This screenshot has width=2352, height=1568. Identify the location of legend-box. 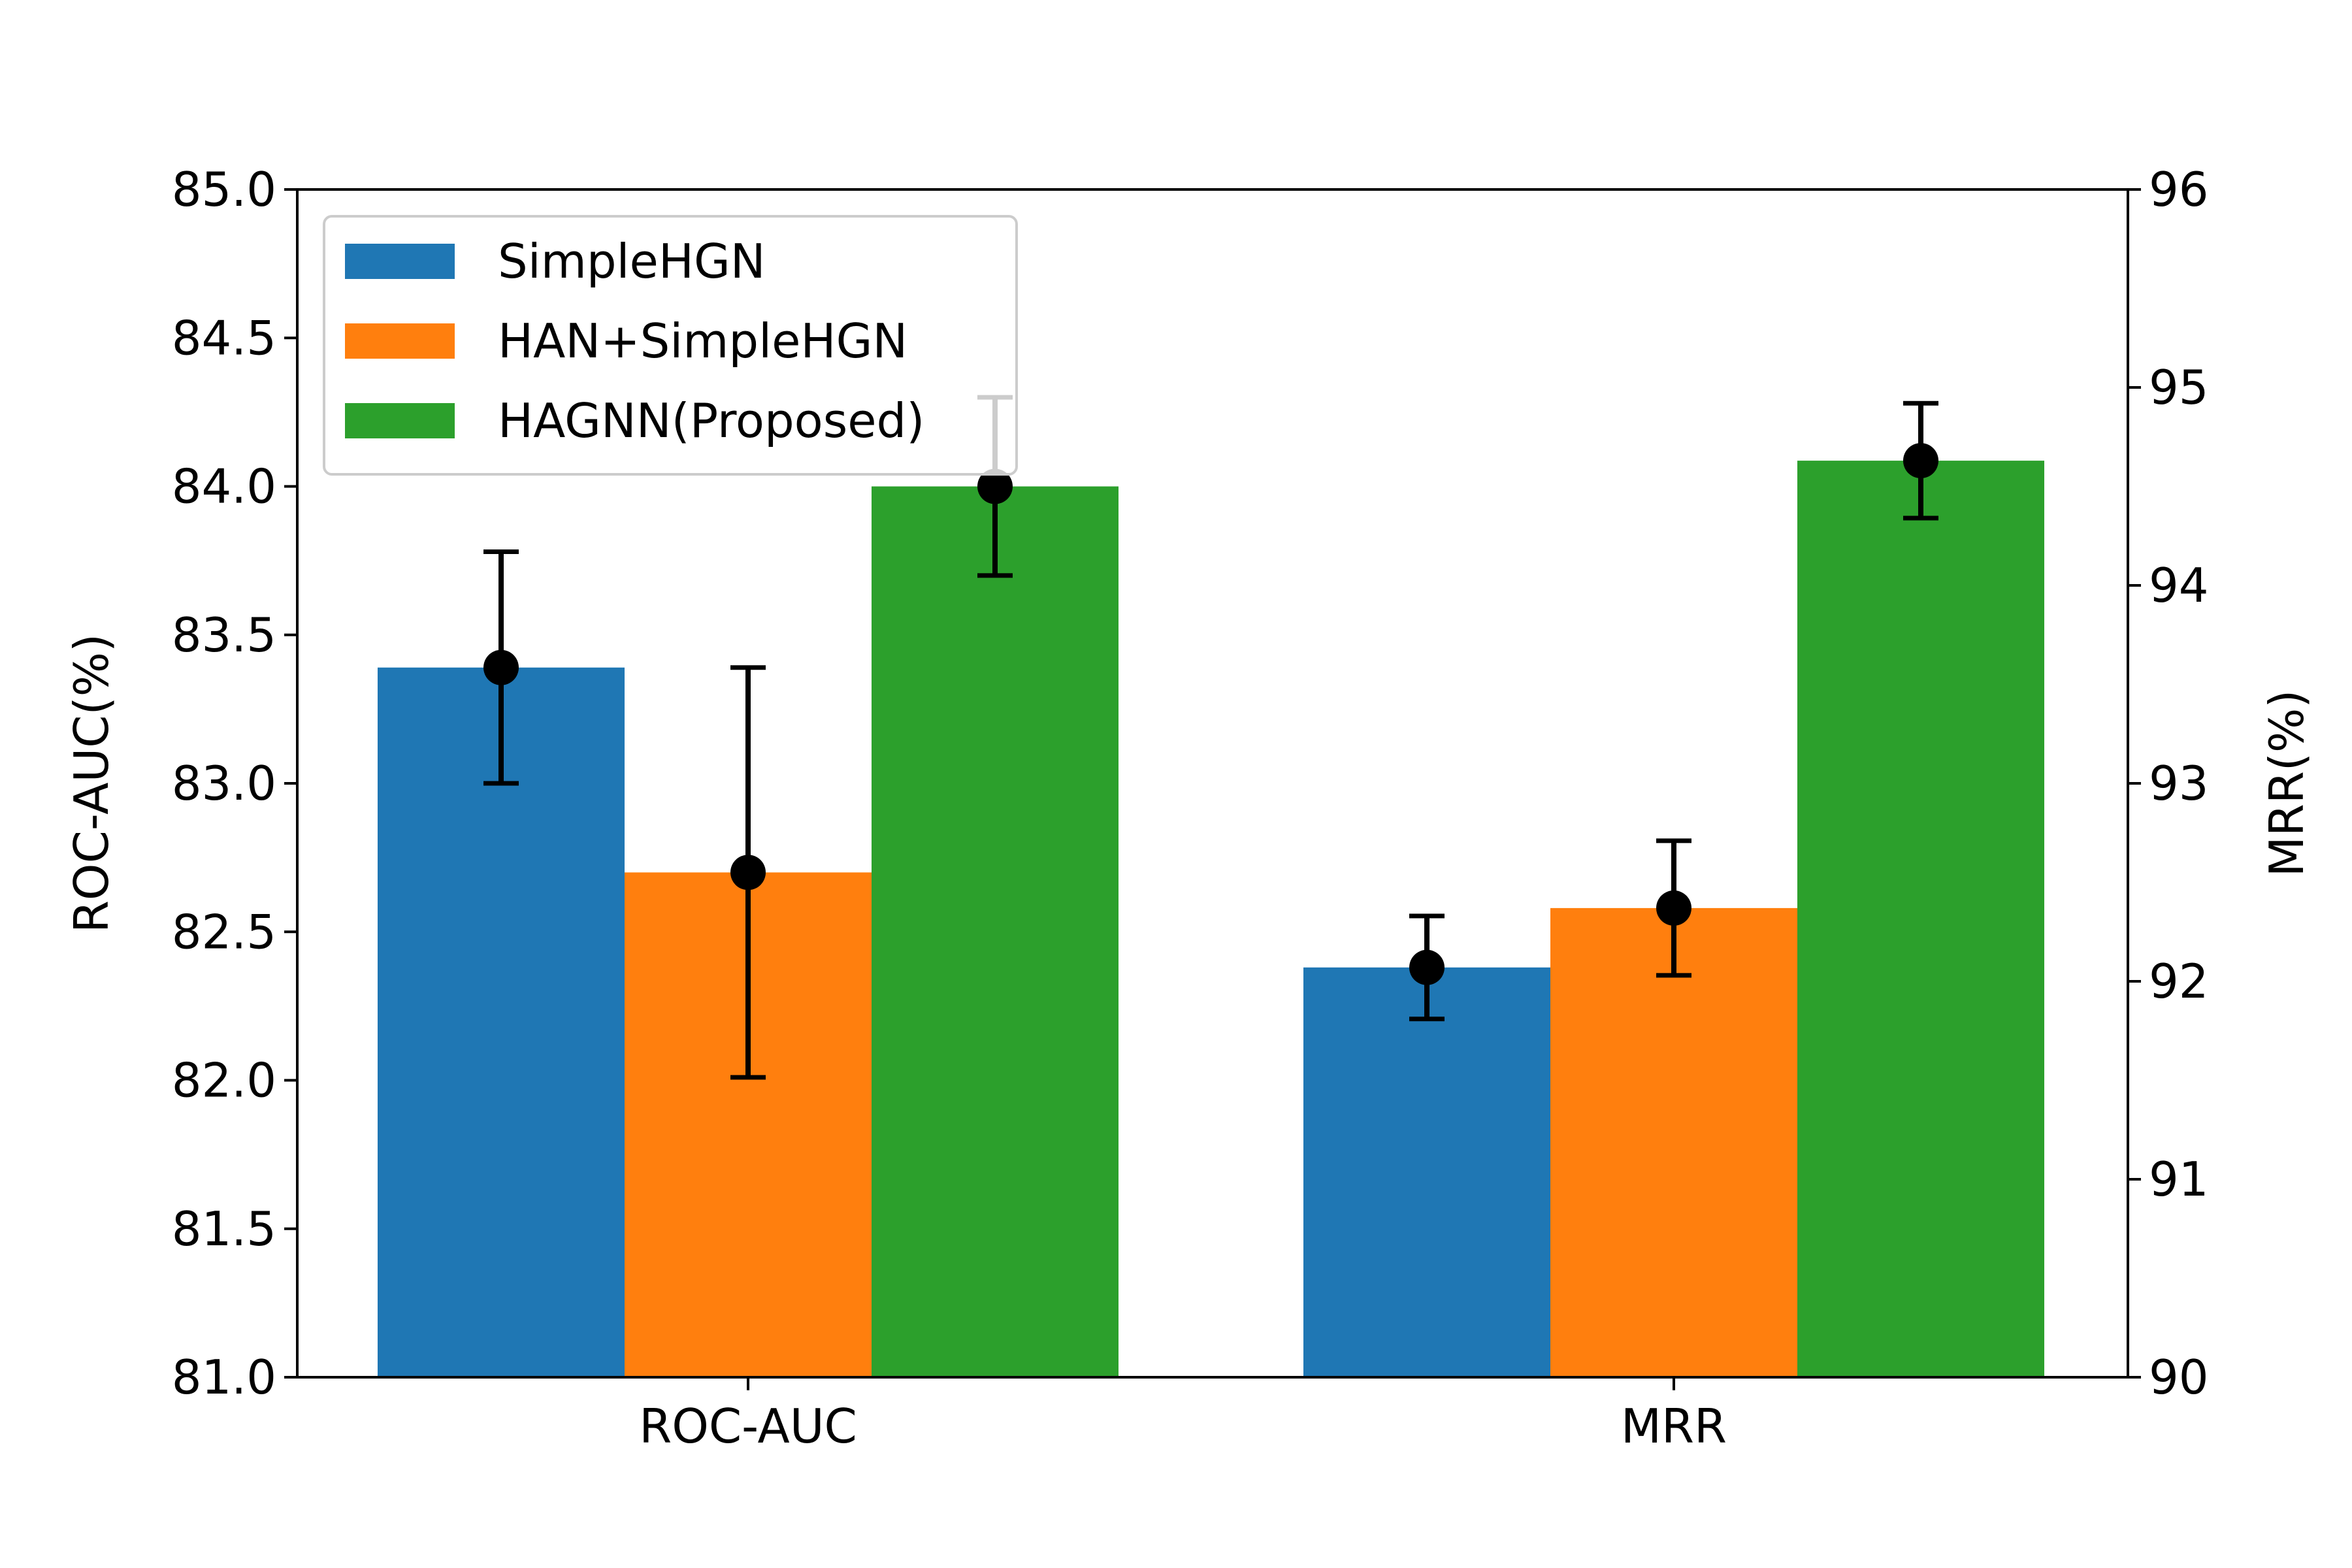
(670, 345).